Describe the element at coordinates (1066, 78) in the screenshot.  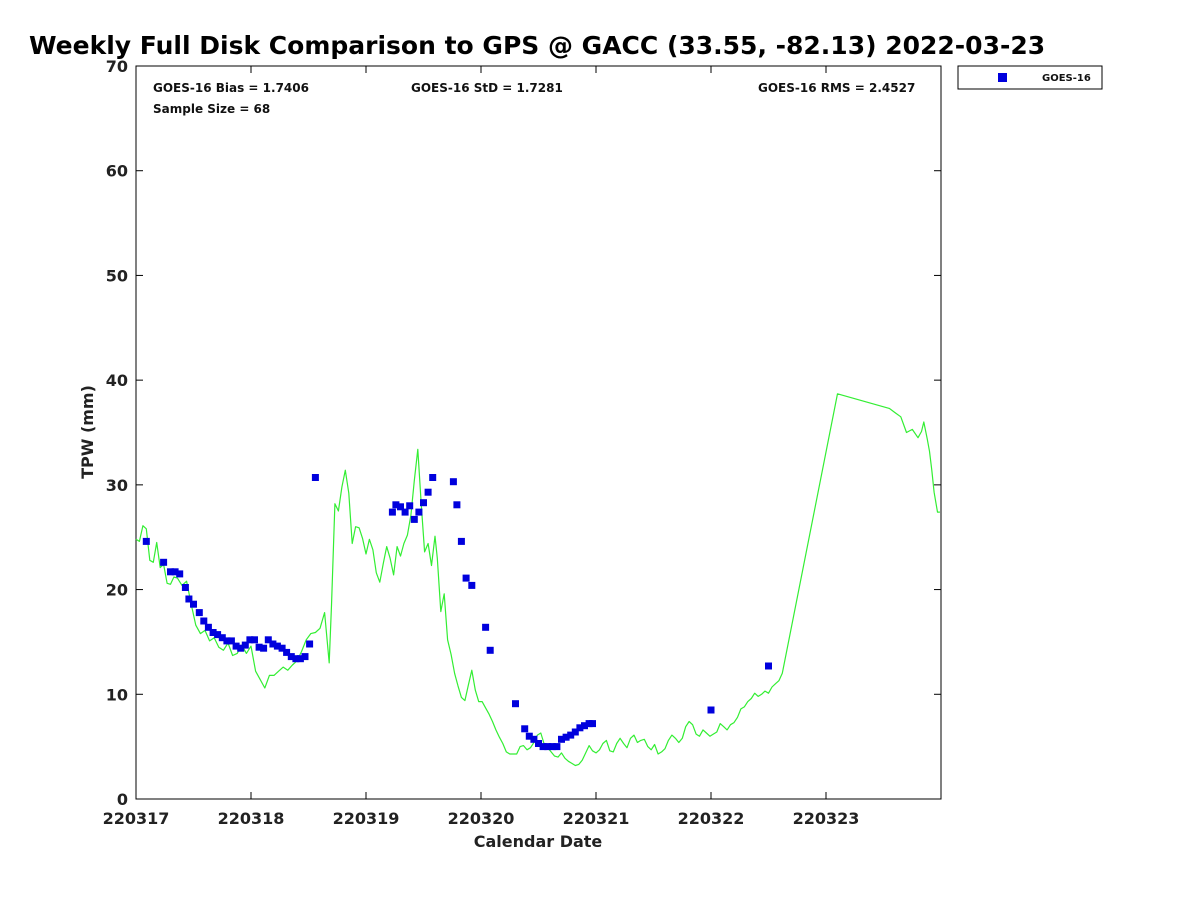
I see `legend-label-goes-16: GOES-16` at that location.